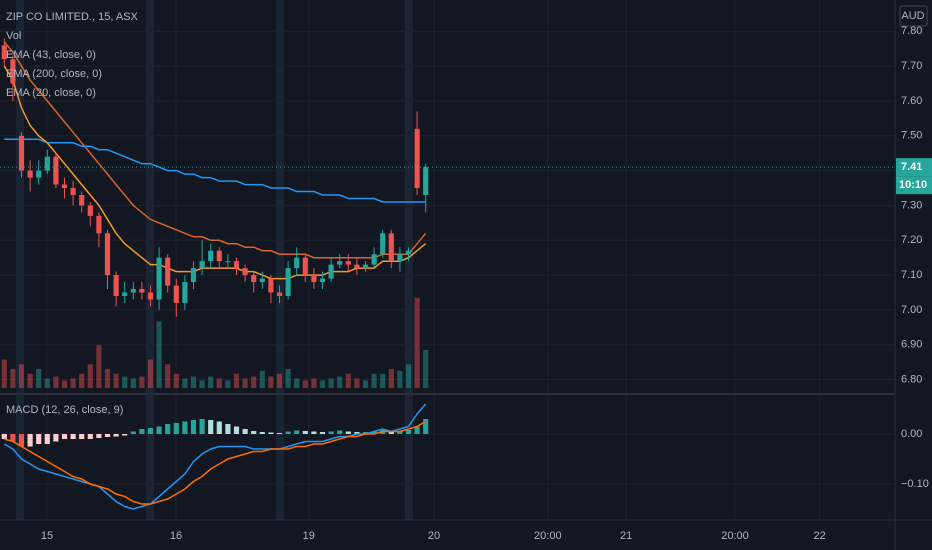 This screenshot has height=550, width=932. Describe the element at coordinates (215, 462) in the screenshot. I see `signal-line` at that location.